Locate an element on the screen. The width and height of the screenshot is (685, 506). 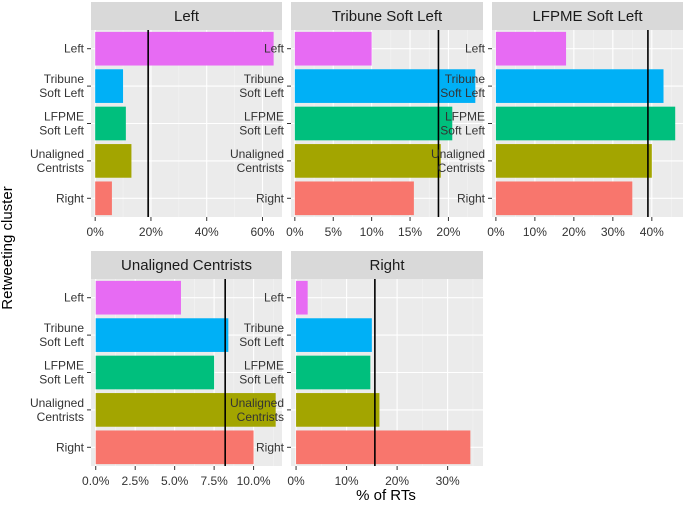
x-tick-label: 15% is located at coordinates (410, 232).